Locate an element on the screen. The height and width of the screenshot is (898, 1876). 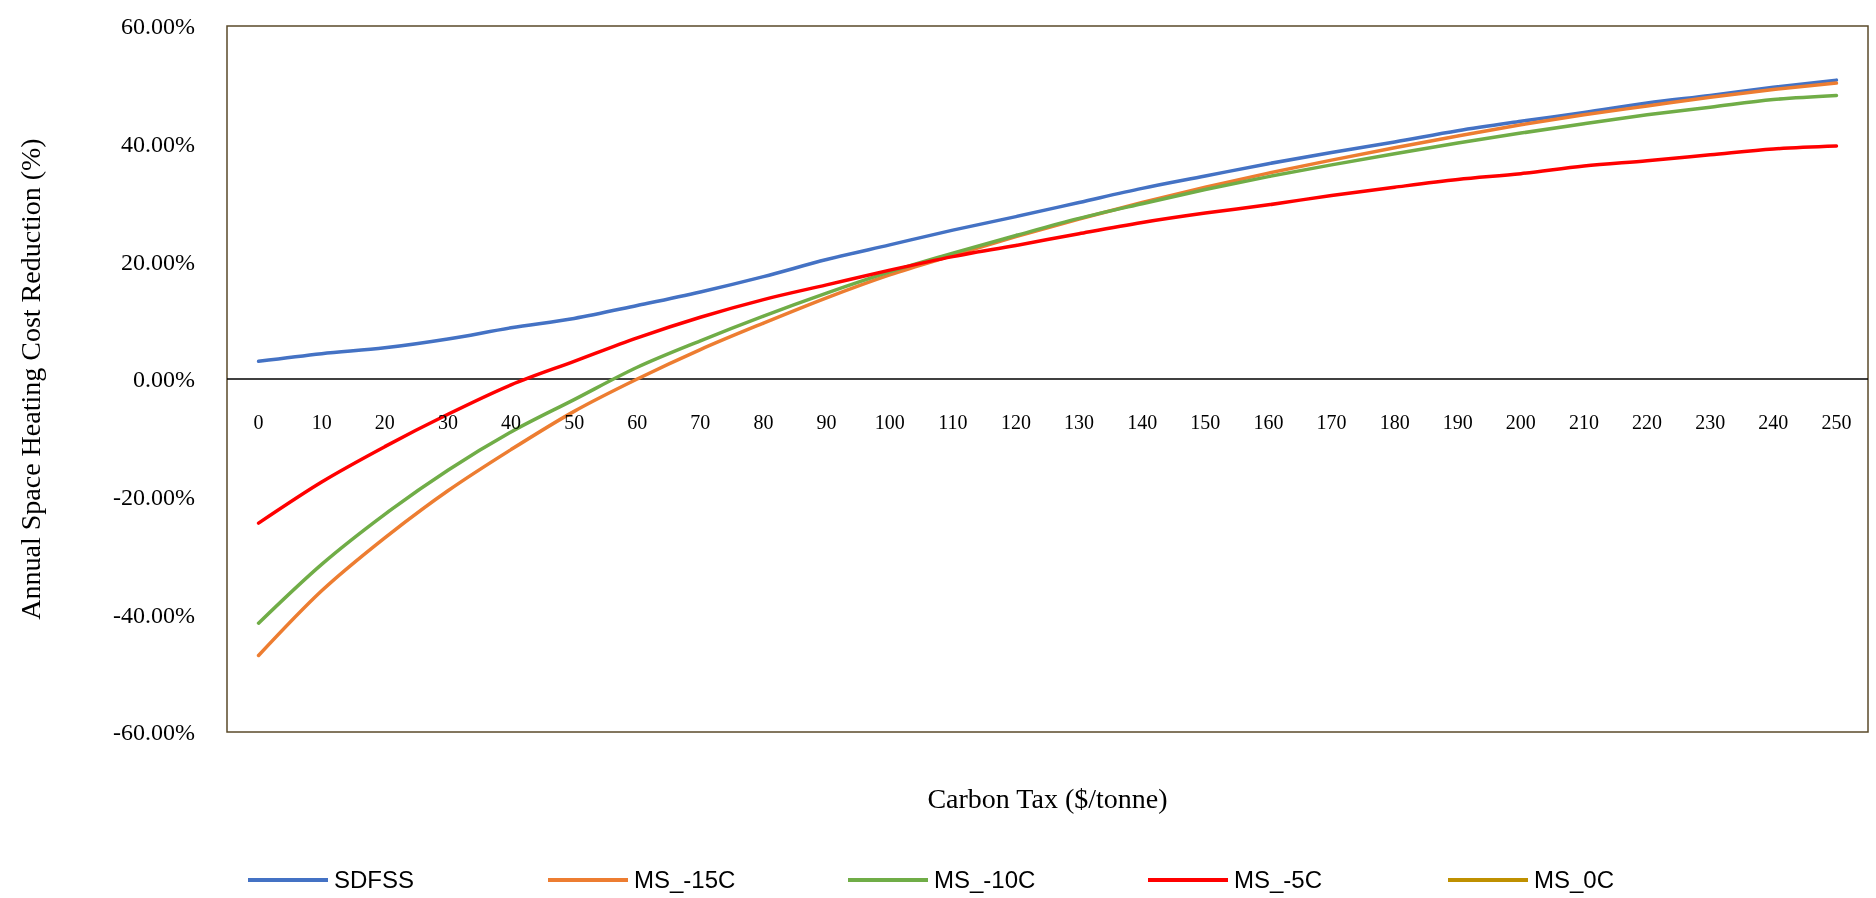
legend-label: MS_-15C is located at coordinates (685, 880).